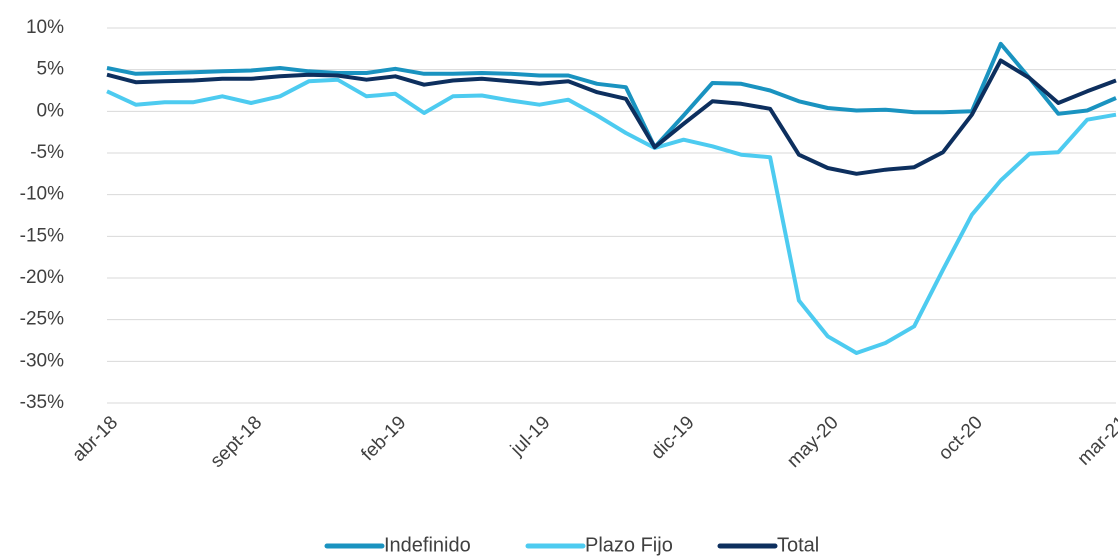  What do you see at coordinates (42, 402) in the screenshot?
I see `y-tick-label: -35%` at bounding box center [42, 402].